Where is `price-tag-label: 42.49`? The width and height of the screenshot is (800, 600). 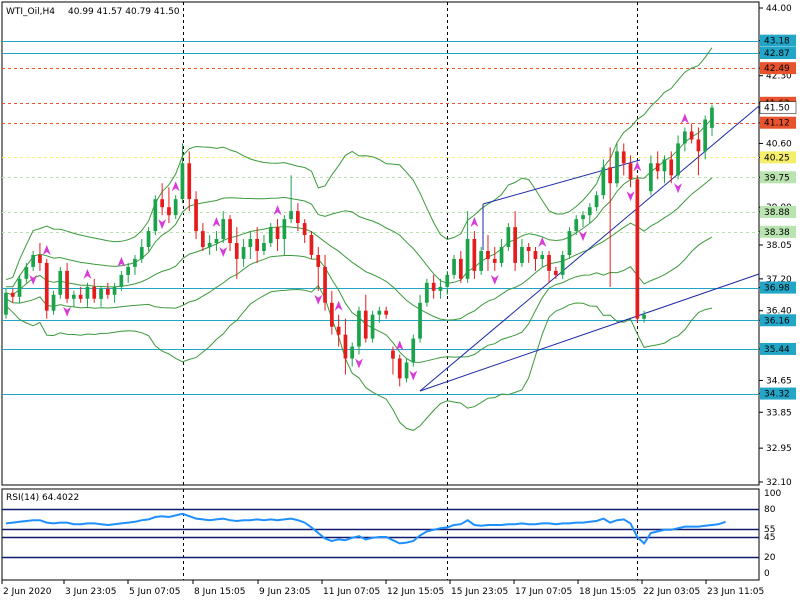
price-tag-label: 42.49 is located at coordinates (777, 69).